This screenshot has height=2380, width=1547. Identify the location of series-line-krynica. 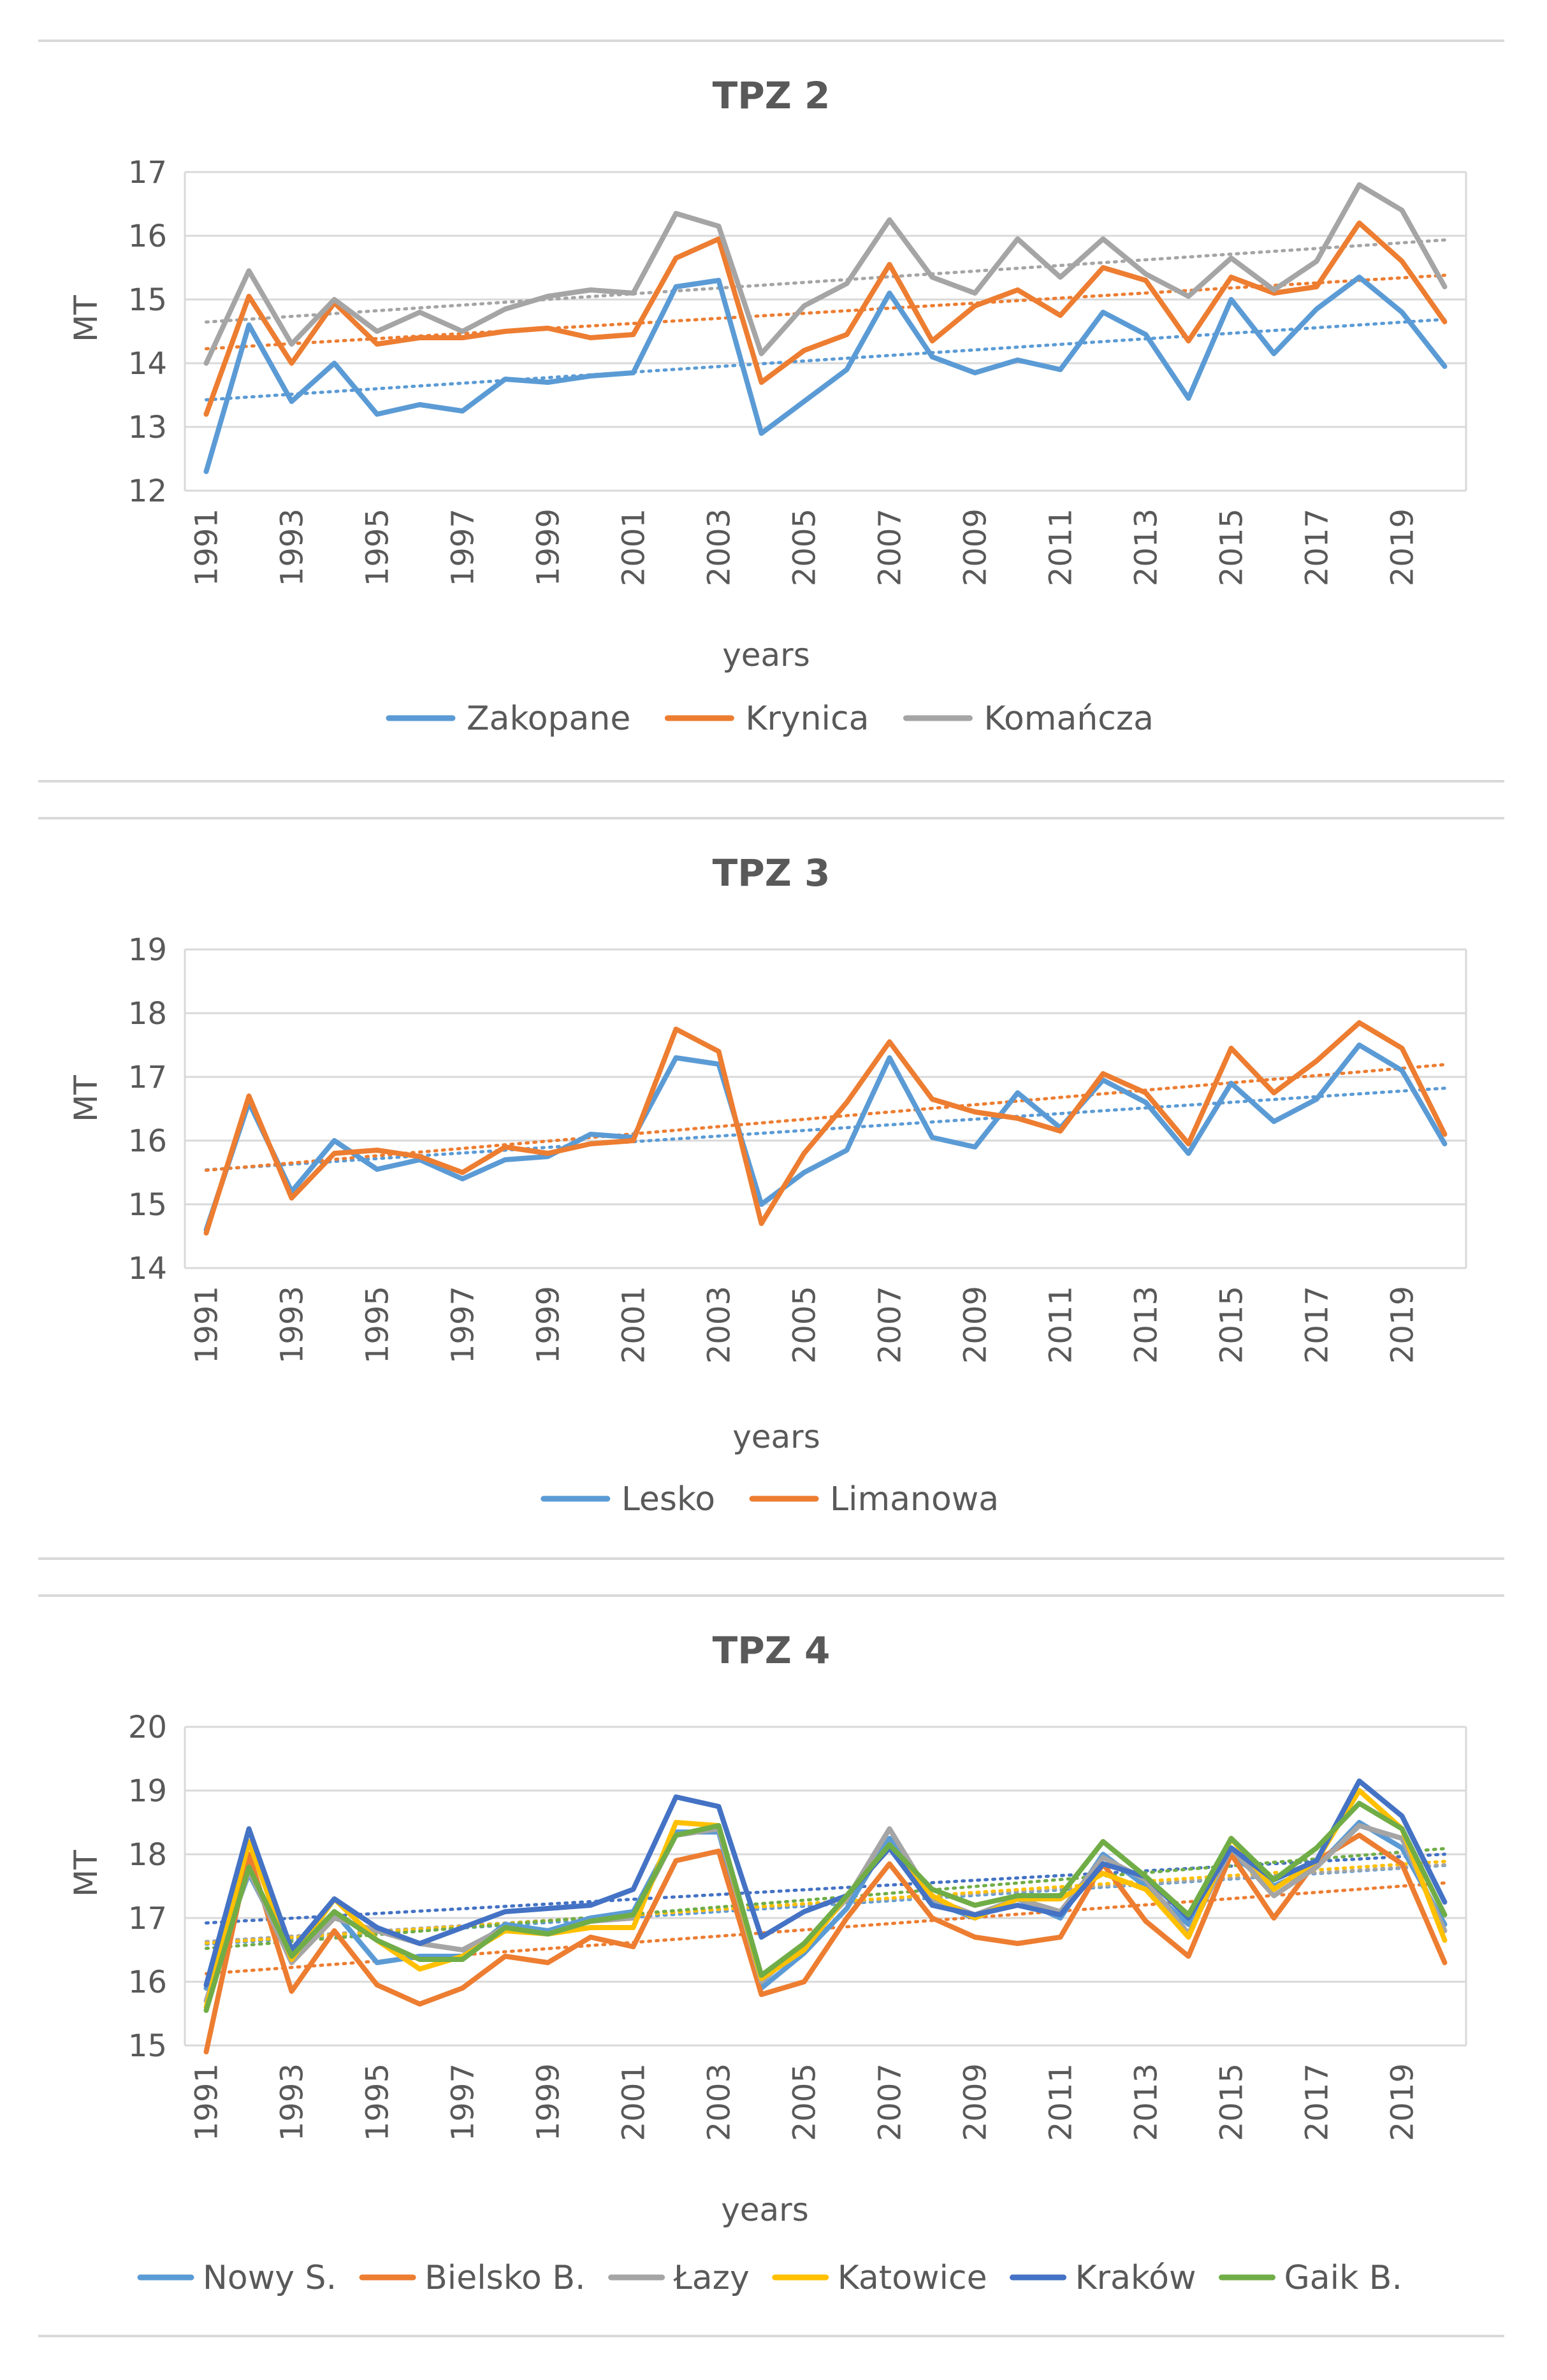
(825, 318).